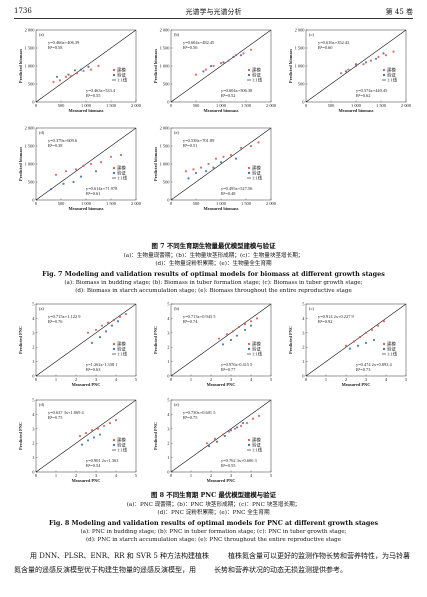 The width and height of the screenshot is (427, 597). Describe the element at coordinates (237, 188) in the screenshot. I see `equation: y=0.495x+527.56` at that location.